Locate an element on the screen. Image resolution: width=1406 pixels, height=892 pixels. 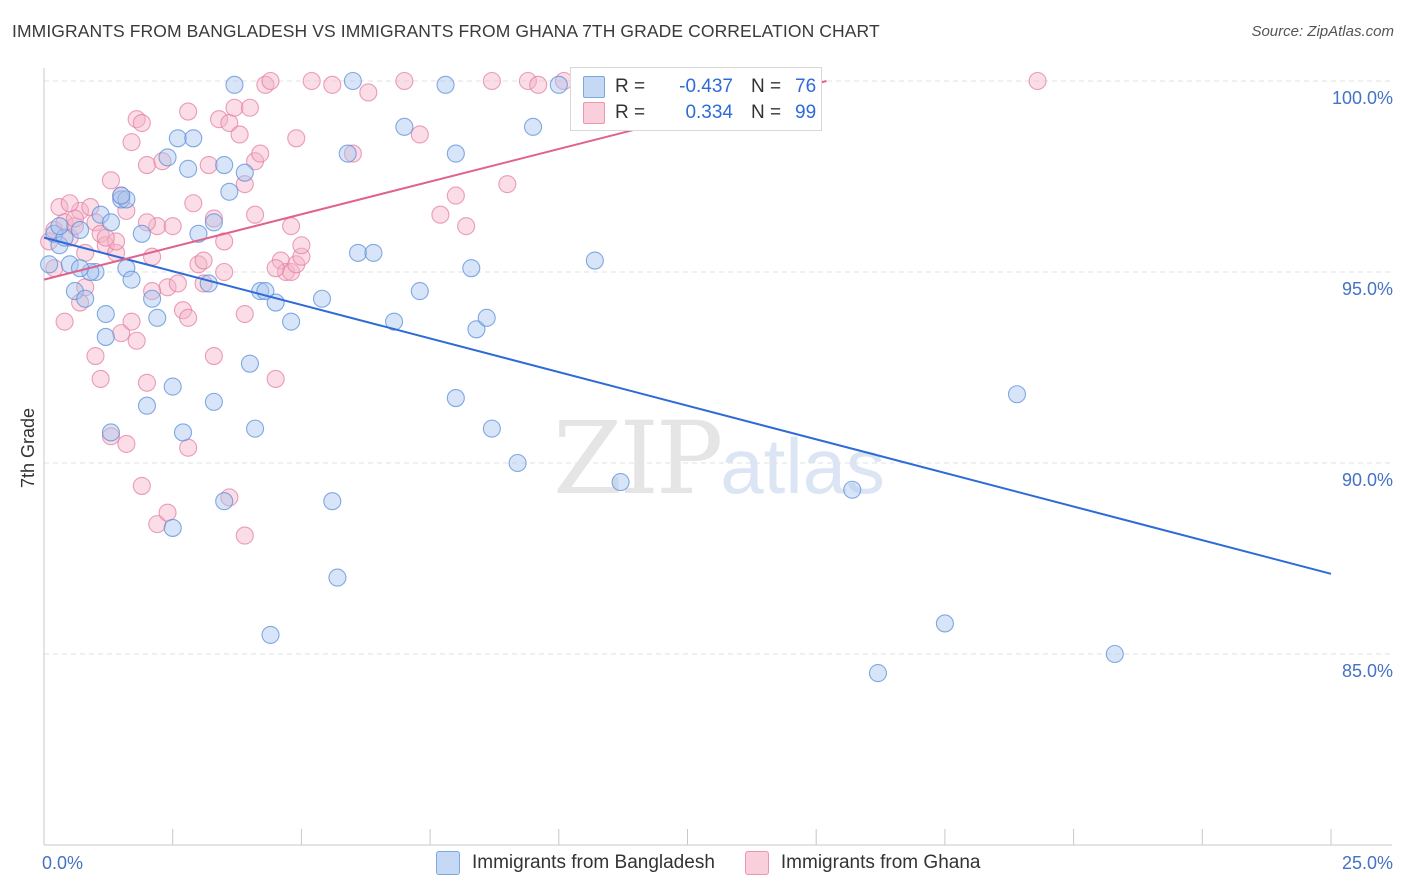
watermark-zip: ZIP is located at coordinates (638, 458).